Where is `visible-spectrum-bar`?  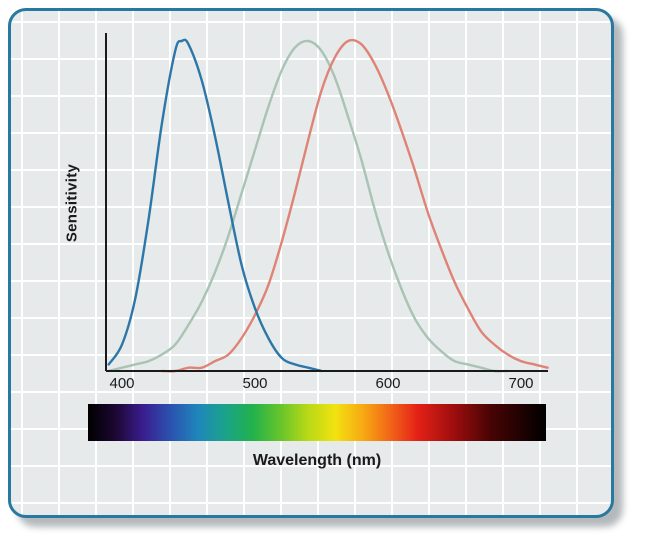 visible-spectrum-bar is located at coordinates (317, 422).